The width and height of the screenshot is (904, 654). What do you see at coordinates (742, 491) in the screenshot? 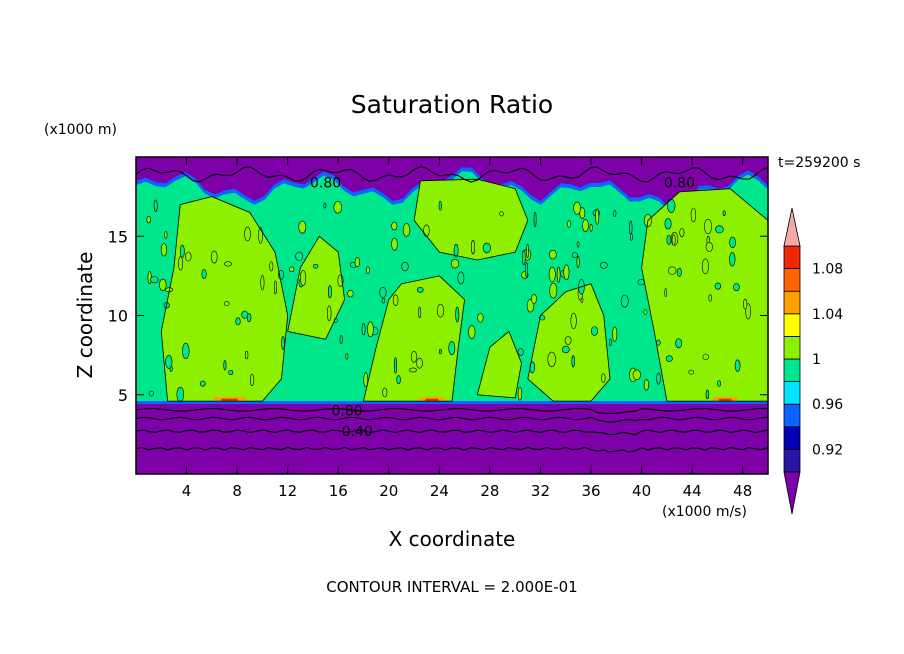
I see `x-tick-label: 48` at bounding box center [742, 491].